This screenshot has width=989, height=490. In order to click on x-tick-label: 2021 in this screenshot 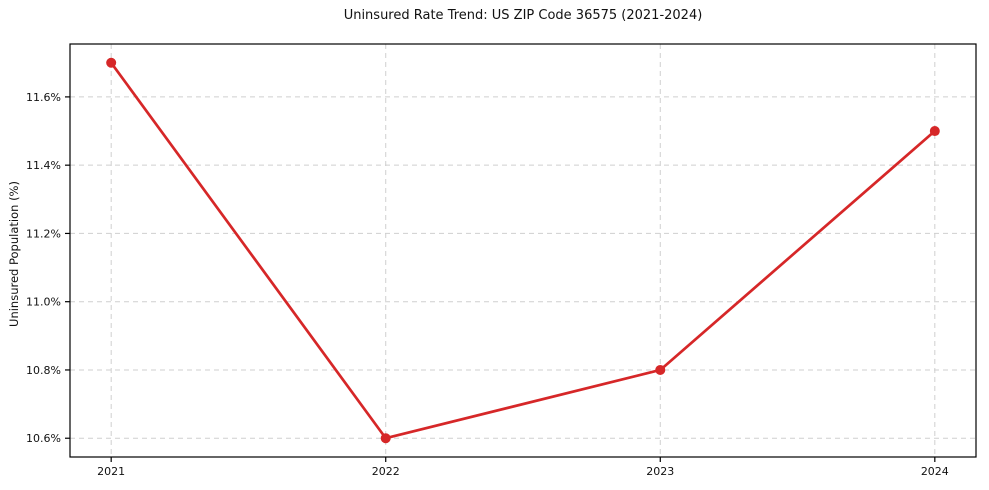, I will do `click(111, 471)`.